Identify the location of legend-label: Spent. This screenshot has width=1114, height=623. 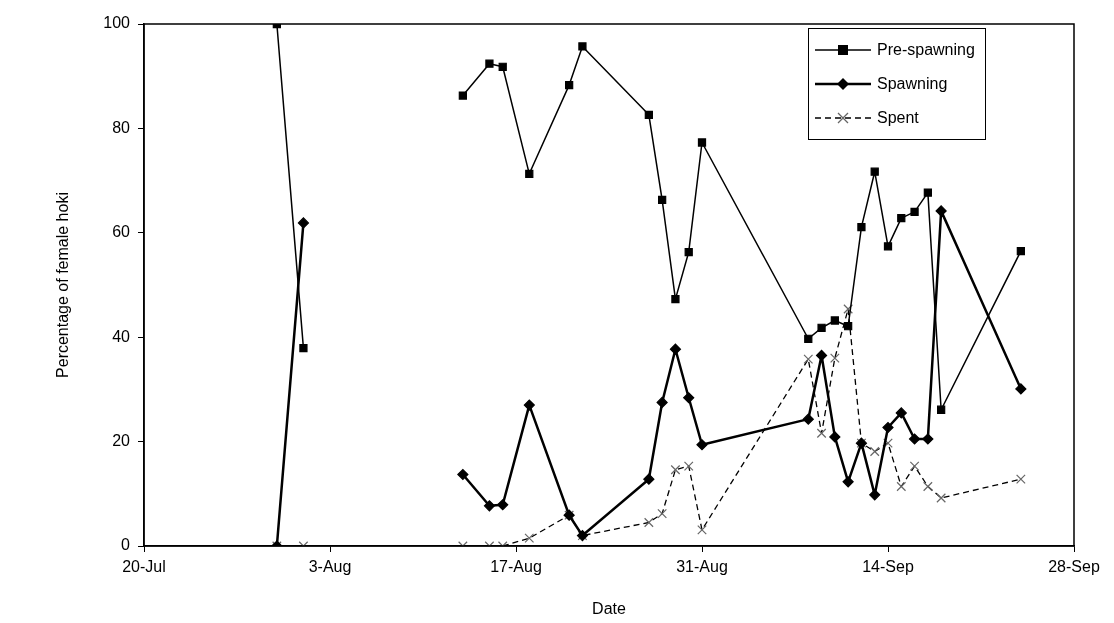
(898, 118).